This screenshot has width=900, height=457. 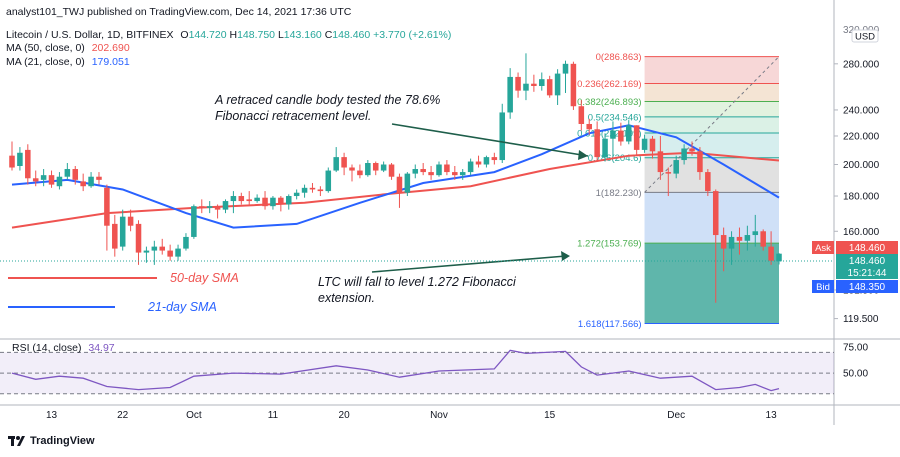 I want to click on ma21-legend: MA (21, close, 0) 179.051, so click(x=68, y=62).